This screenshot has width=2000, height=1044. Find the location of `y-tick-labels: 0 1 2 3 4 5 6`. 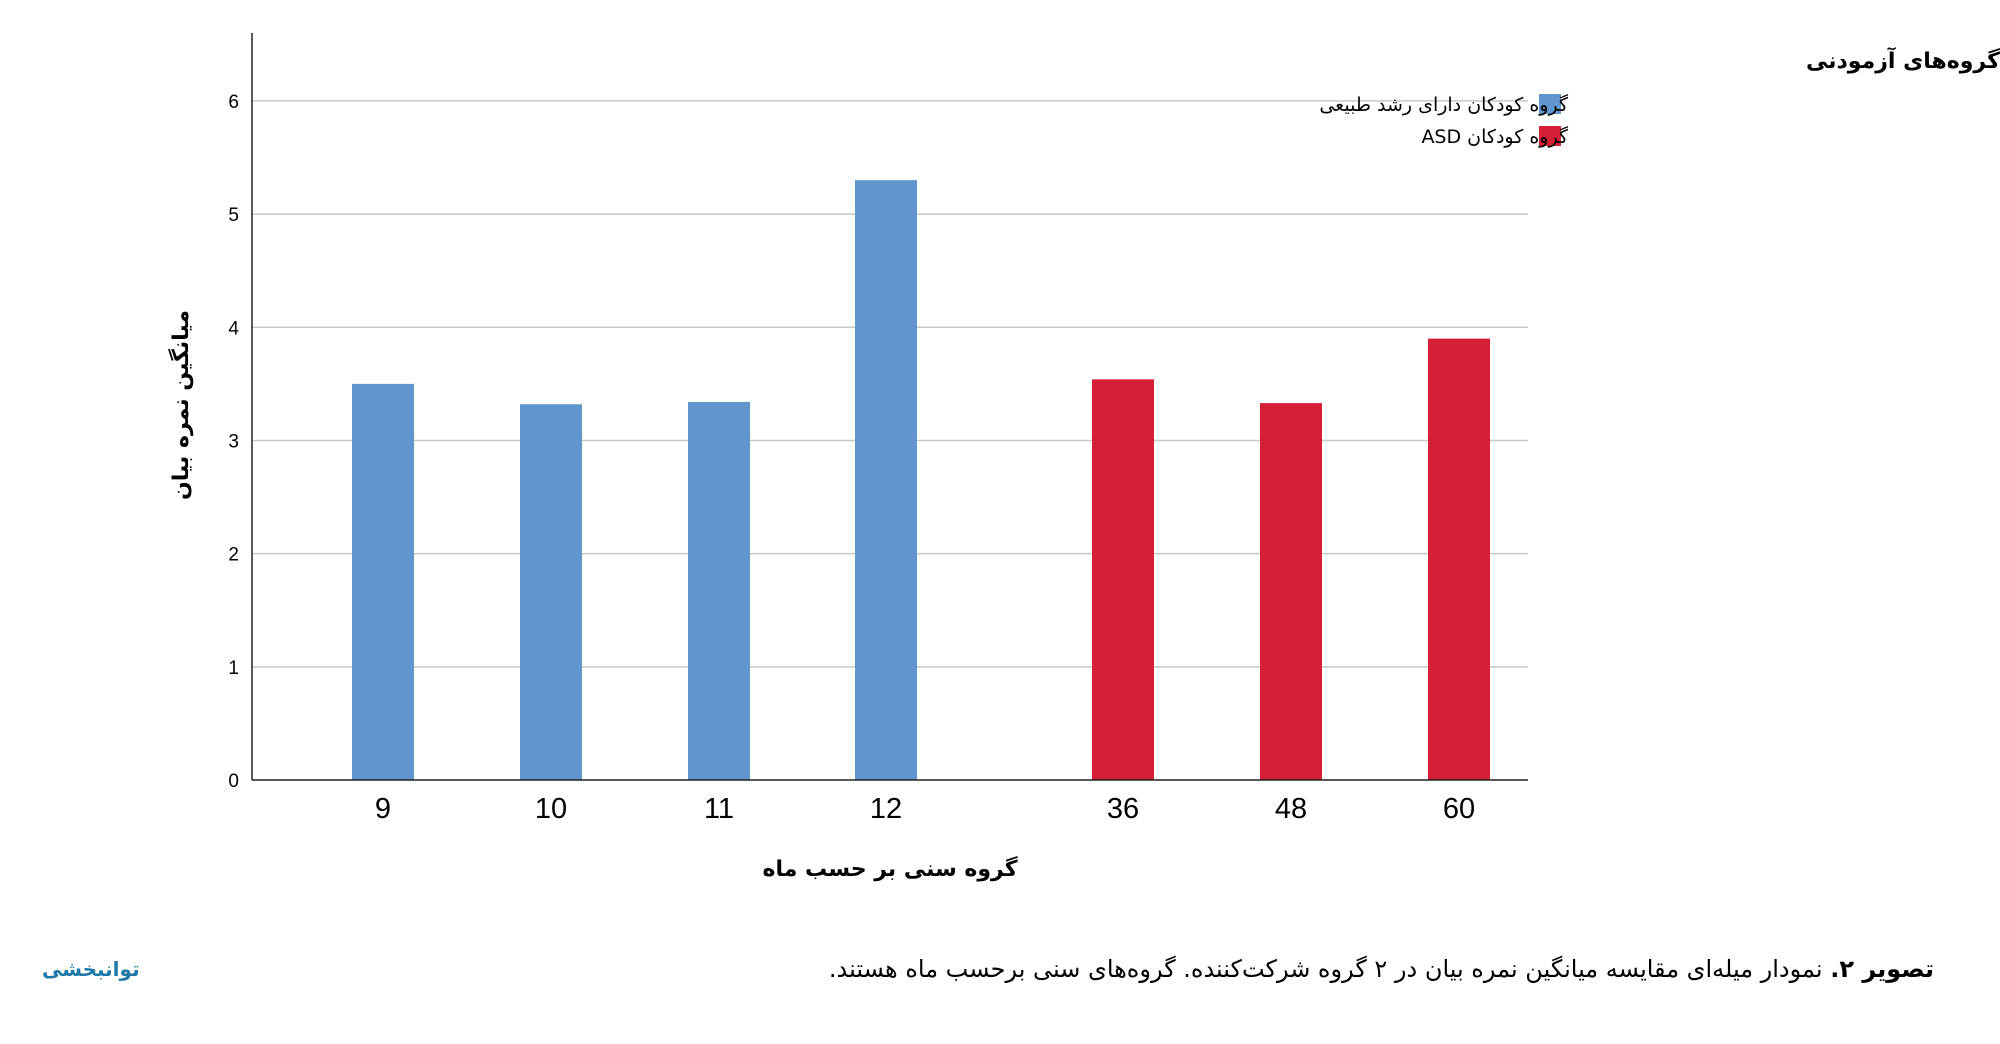

y-tick-labels: 0 1 2 3 4 5 6 is located at coordinates (233, 442).